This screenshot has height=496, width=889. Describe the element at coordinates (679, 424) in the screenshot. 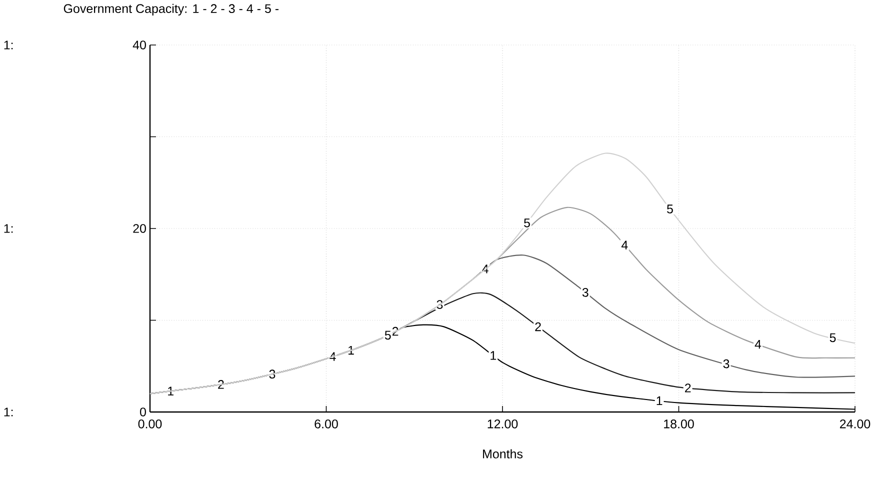

I see `x-tick-label: 18.00` at that location.